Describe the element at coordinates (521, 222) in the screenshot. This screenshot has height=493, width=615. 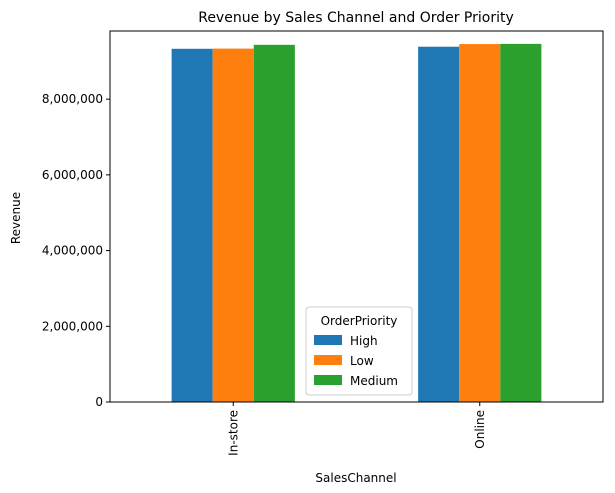
I see `bar-medium-online` at that location.